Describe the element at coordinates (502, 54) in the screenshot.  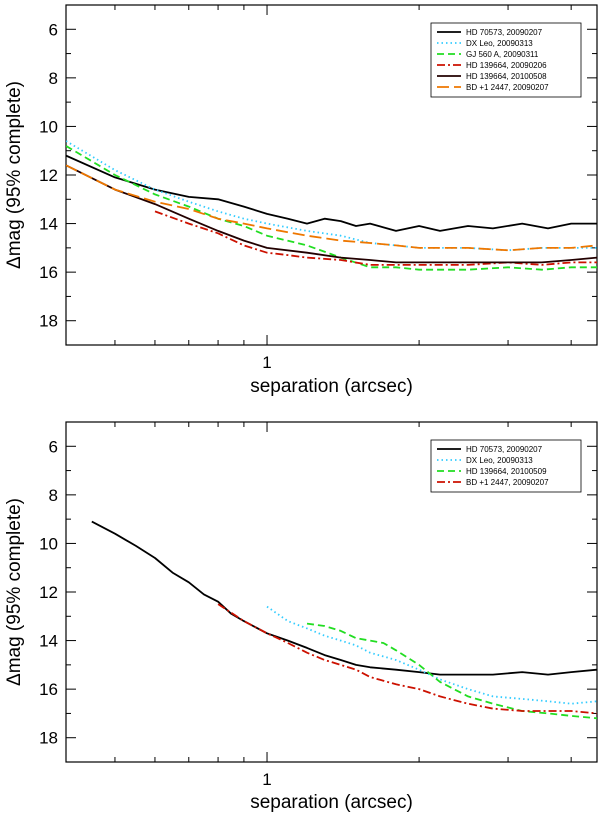
I see `legend-label: GJ 560 A, 20090311` at that location.